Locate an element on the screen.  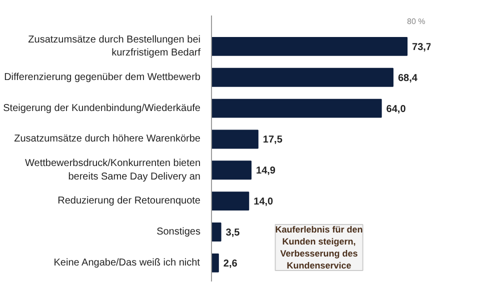
y-tick-label: Keine Angabe/Das weiß ich nicht is located at coordinates (127, 262).